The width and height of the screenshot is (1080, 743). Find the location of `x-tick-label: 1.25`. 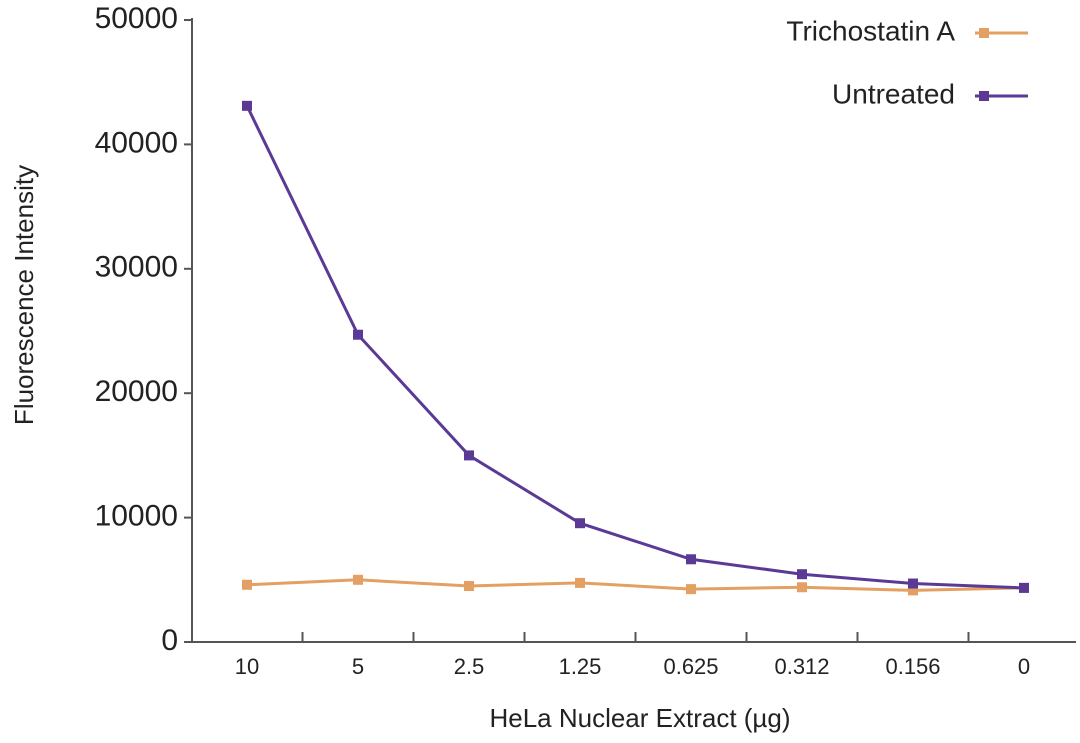

x-tick-label: 1.25 is located at coordinates (580, 666).